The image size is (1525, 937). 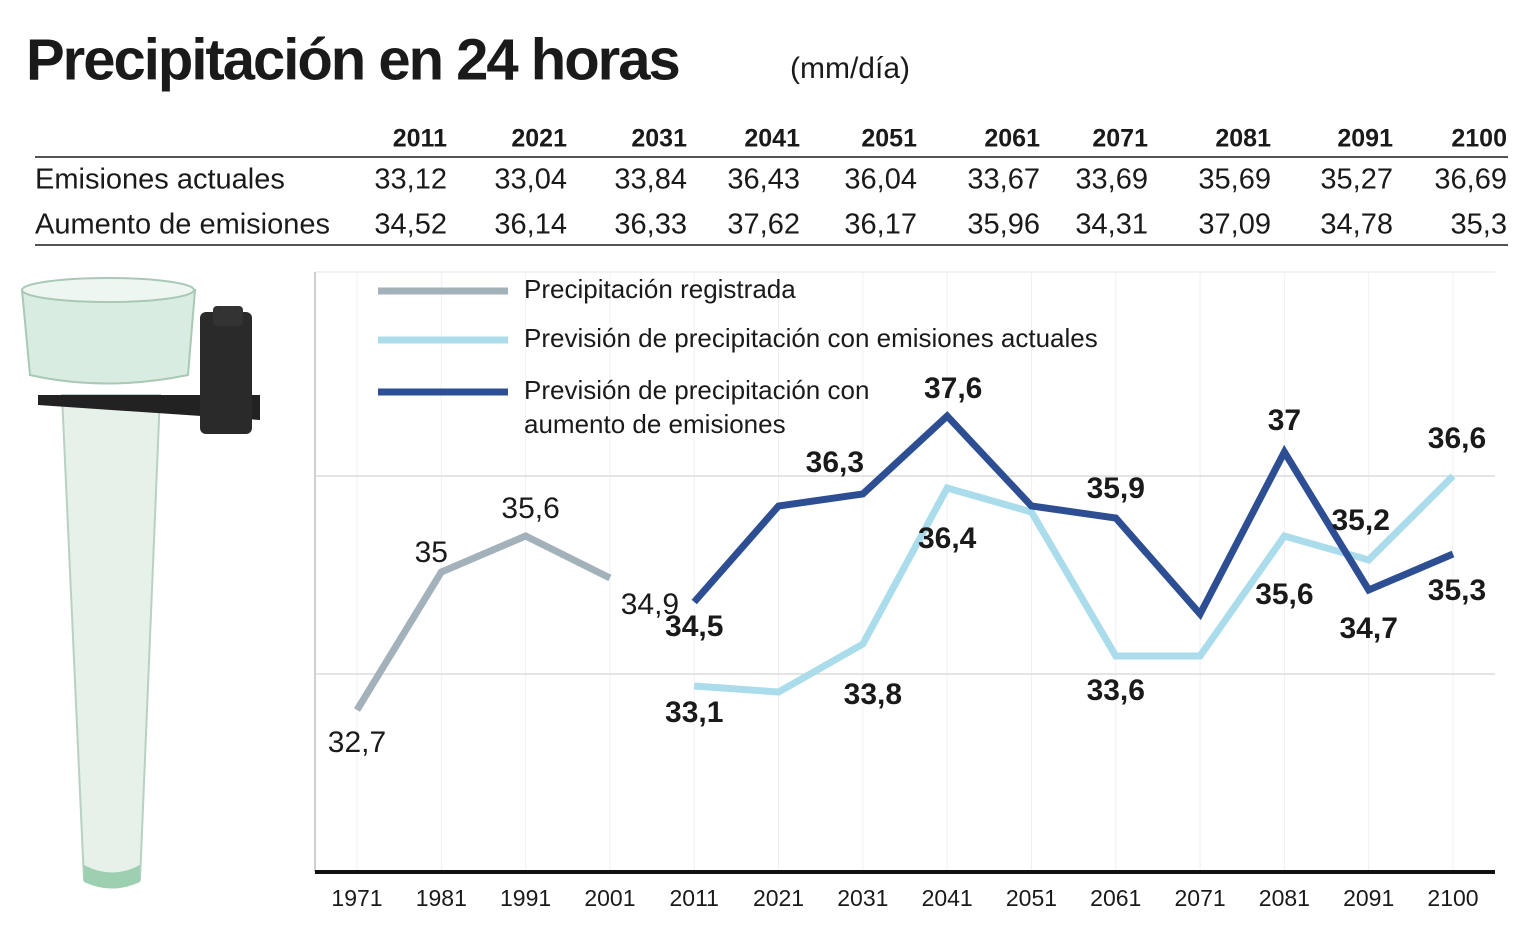 I want to click on table-header: 2091, so click(x=1365, y=139).